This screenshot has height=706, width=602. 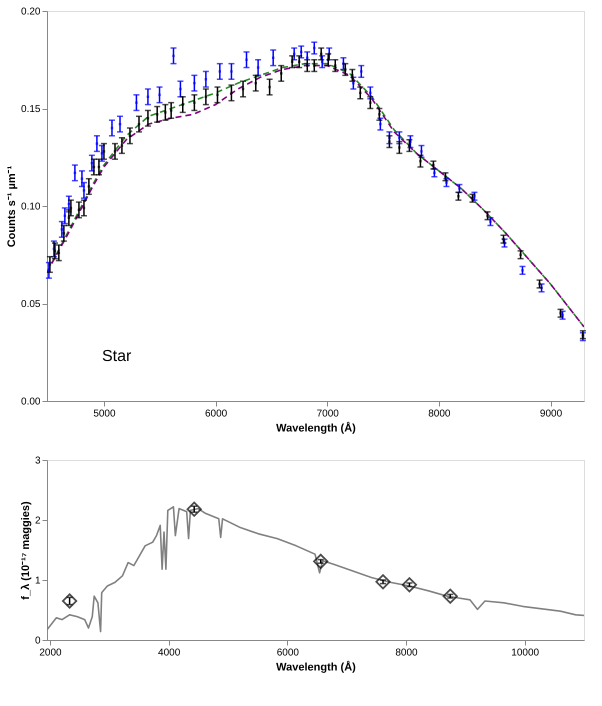 What do you see at coordinates (117, 356) in the screenshot?
I see `annotation: Star` at bounding box center [117, 356].